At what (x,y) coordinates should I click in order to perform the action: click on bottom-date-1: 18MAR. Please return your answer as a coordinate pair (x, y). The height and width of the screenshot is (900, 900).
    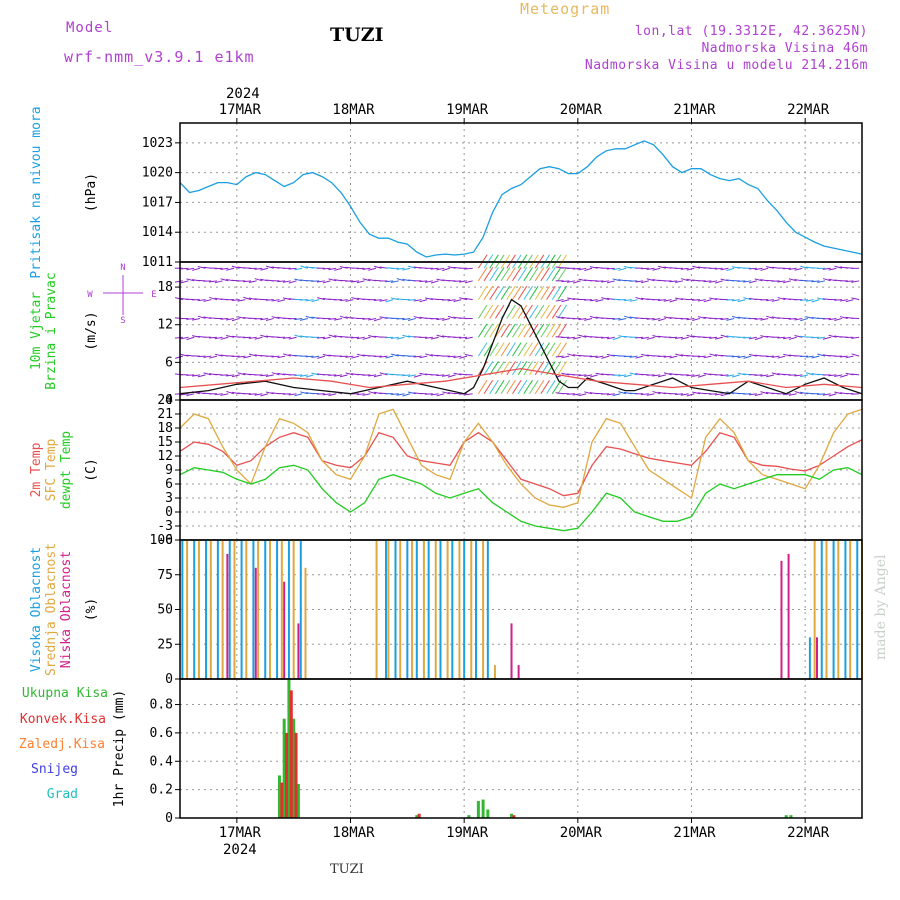
    Looking at the image, I should click on (353, 833).